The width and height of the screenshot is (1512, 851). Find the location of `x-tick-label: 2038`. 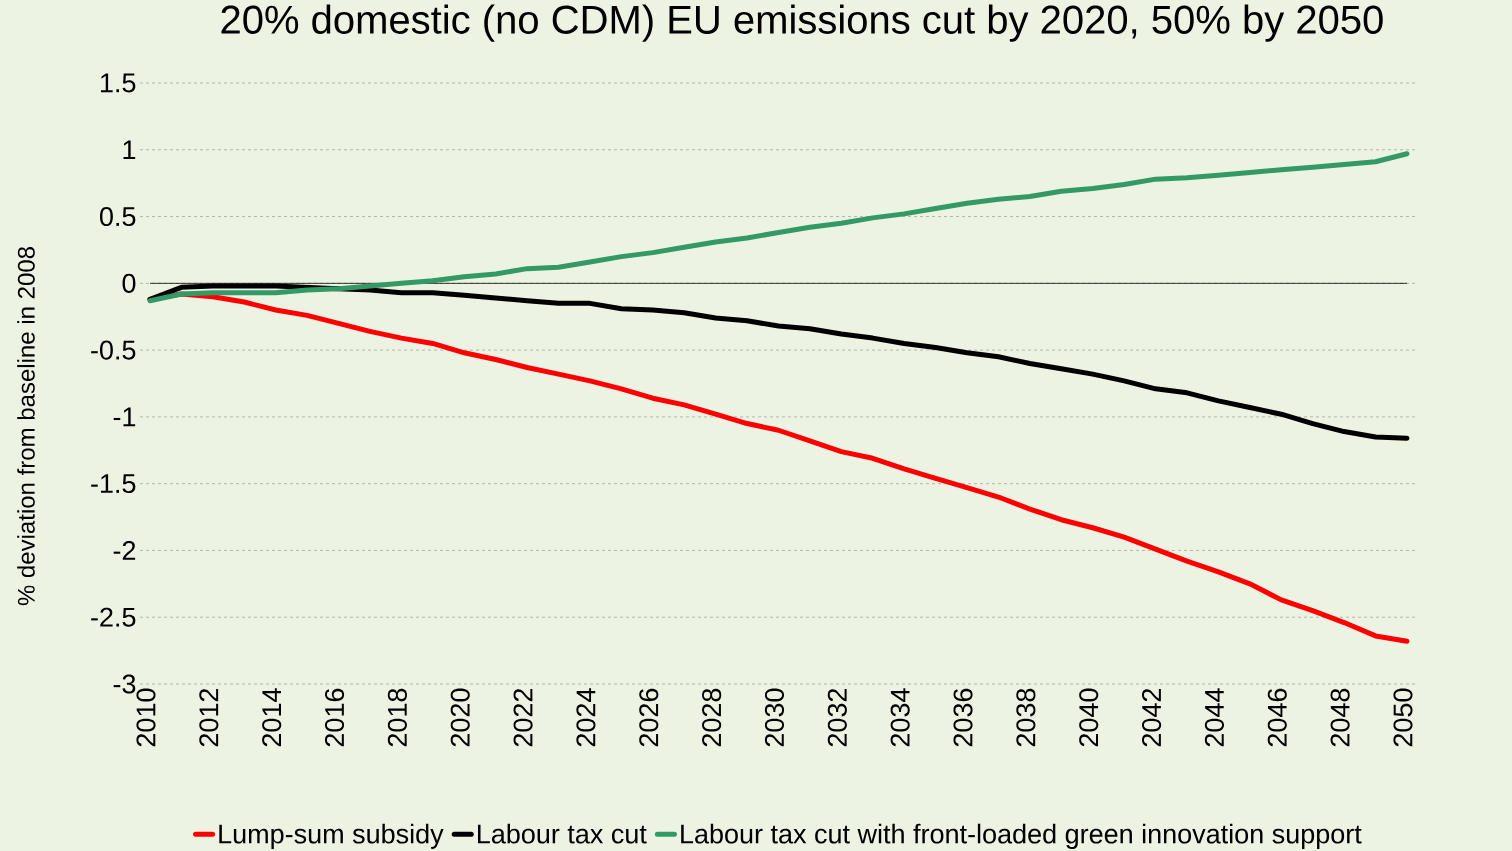

x-tick-label: 2038 is located at coordinates (1026, 717).